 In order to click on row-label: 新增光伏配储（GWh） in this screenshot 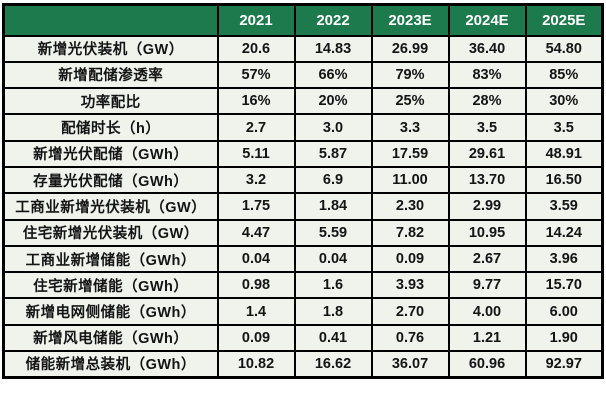, I will do `click(110, 153)`.